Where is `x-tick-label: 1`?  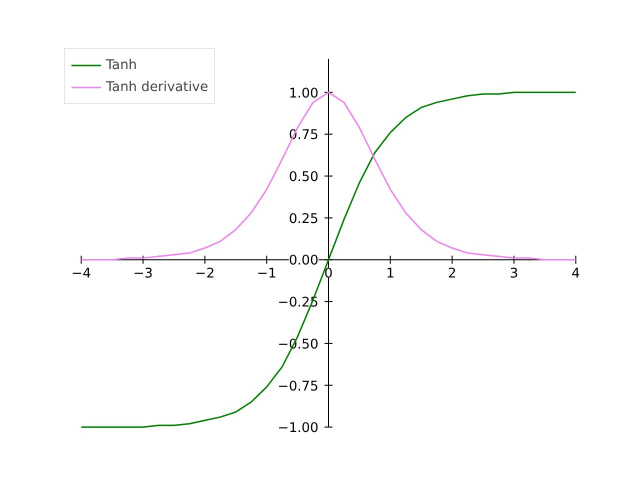
x-tick-label: 1 is located at coordinates (390, 274).